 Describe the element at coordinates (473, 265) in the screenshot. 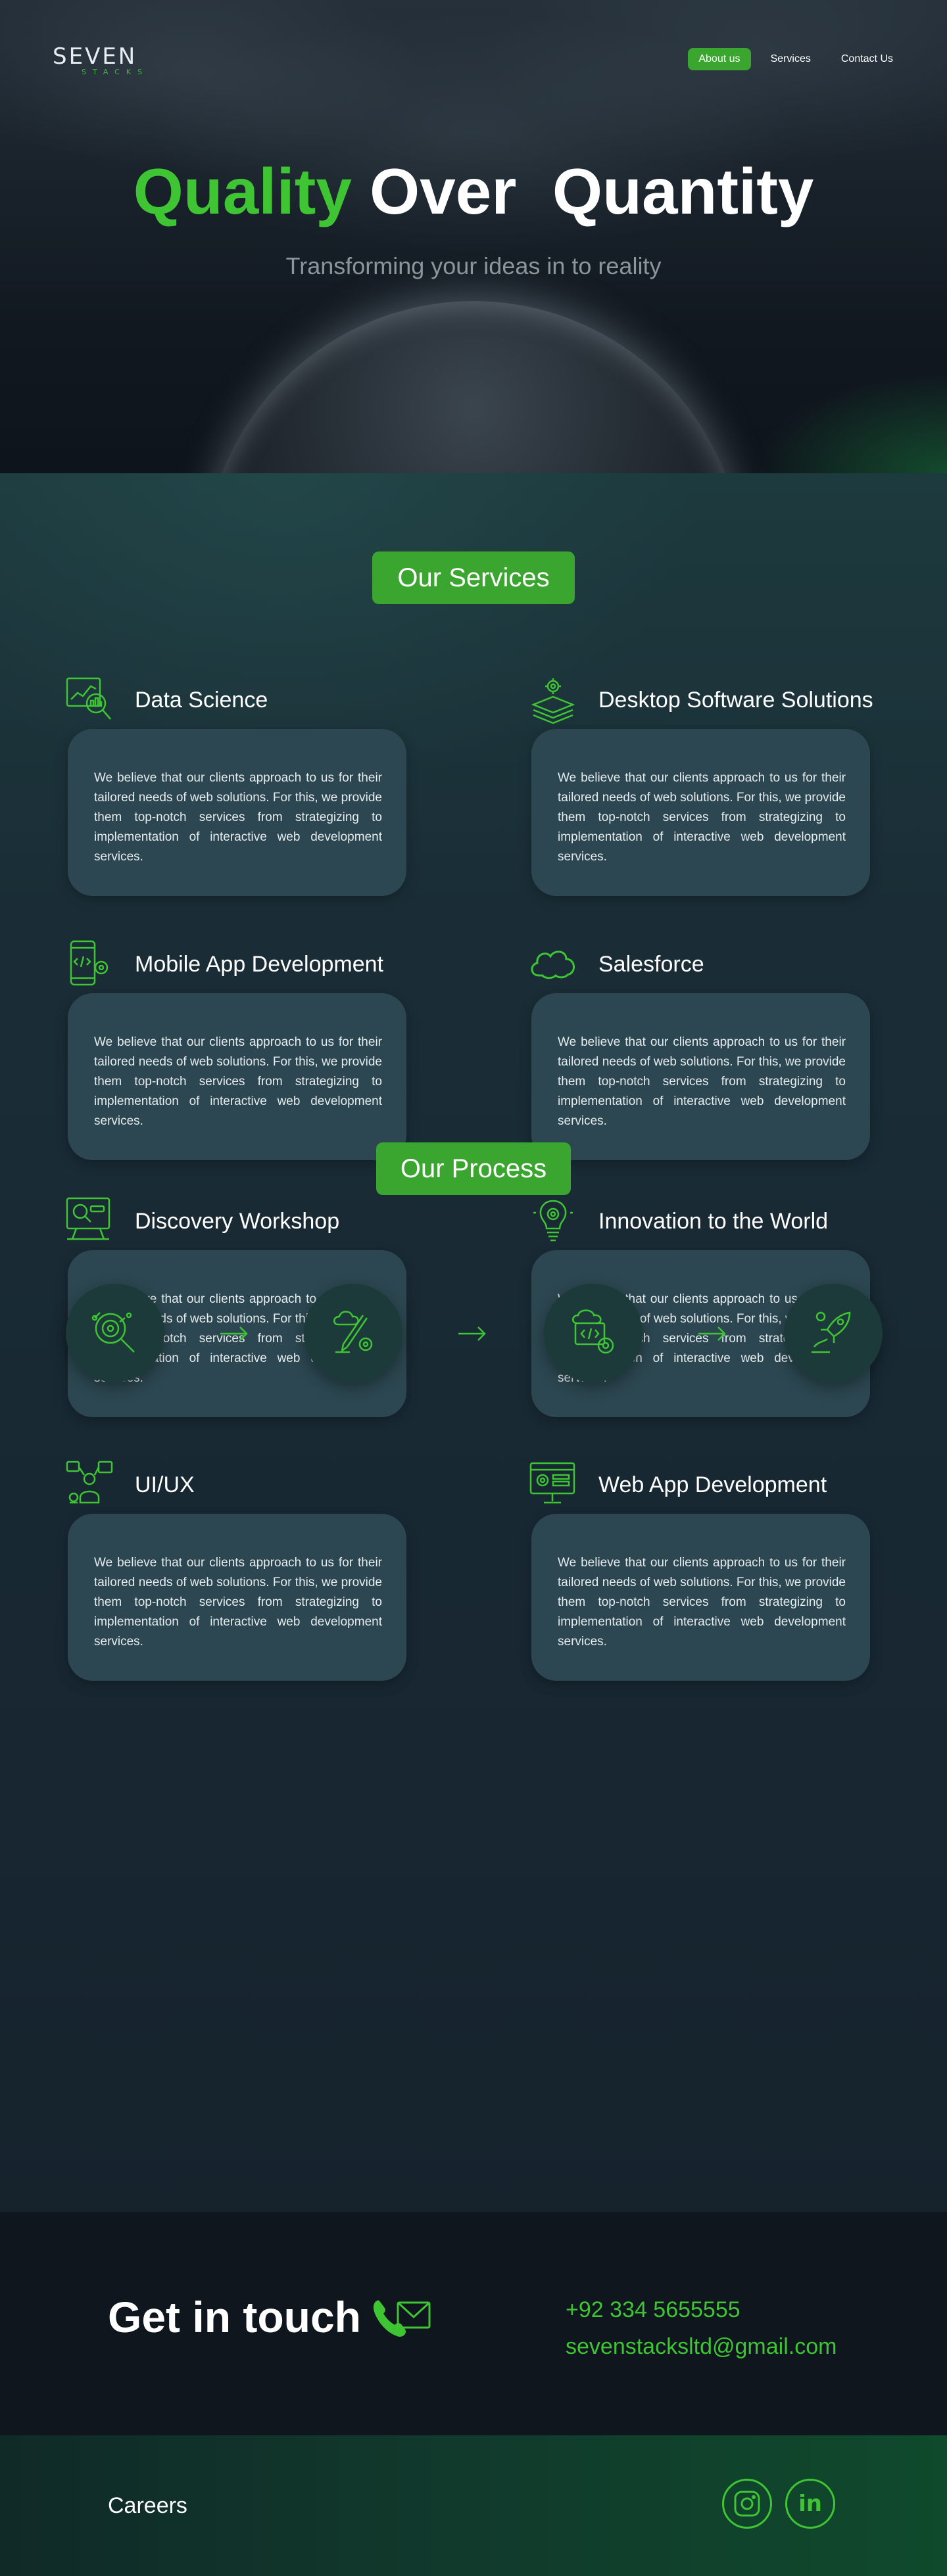

I see `hero-subtitle: Transforming your ideas in to reality` at that location.